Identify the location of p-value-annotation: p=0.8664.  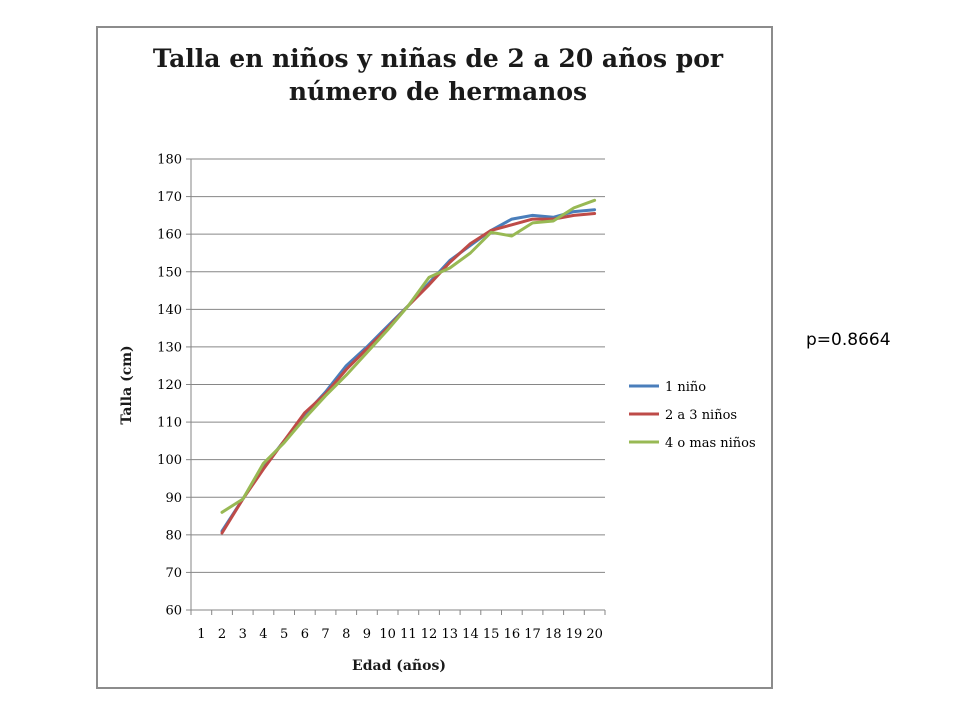
(848, 340).